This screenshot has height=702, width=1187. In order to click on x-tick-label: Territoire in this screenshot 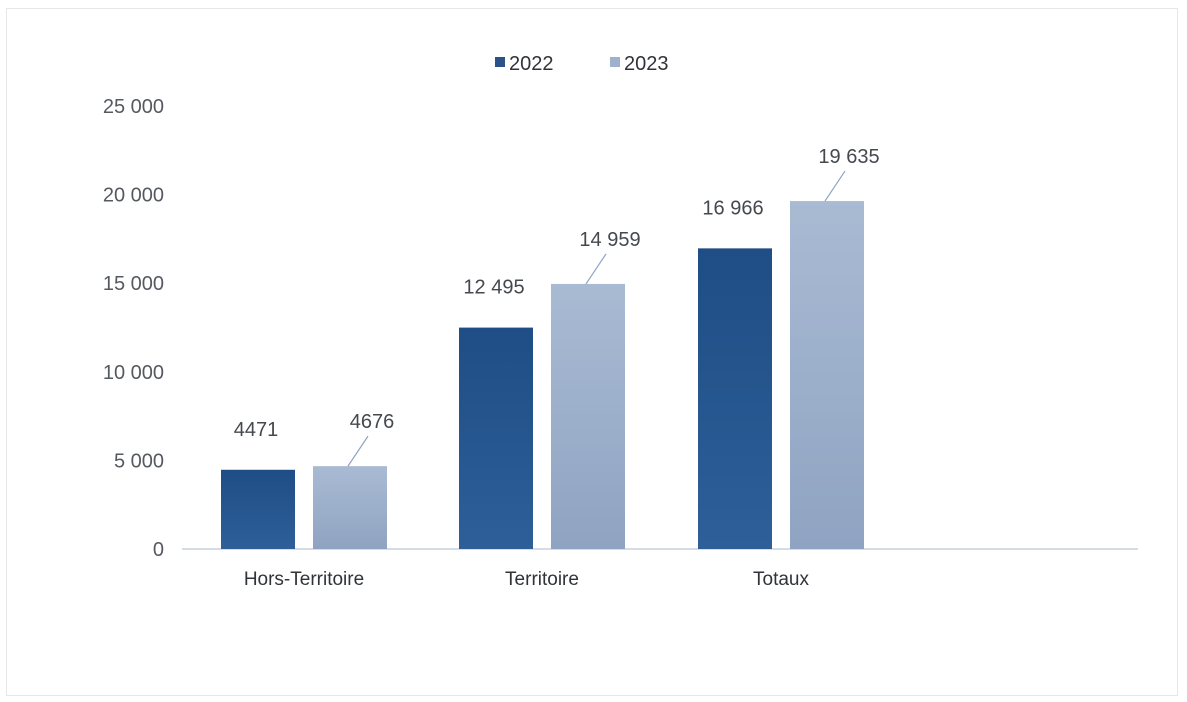, I will do `click(542, 579)`.